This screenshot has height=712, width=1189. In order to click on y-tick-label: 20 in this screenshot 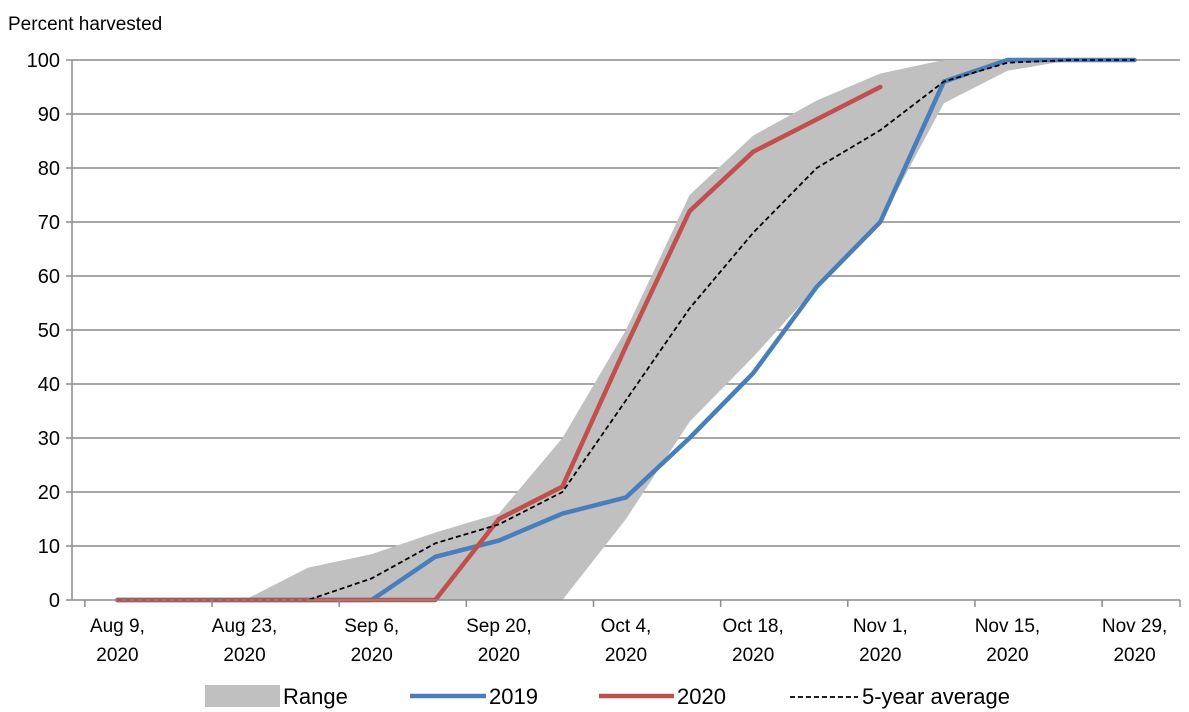, I will do `click(49, 493)`.